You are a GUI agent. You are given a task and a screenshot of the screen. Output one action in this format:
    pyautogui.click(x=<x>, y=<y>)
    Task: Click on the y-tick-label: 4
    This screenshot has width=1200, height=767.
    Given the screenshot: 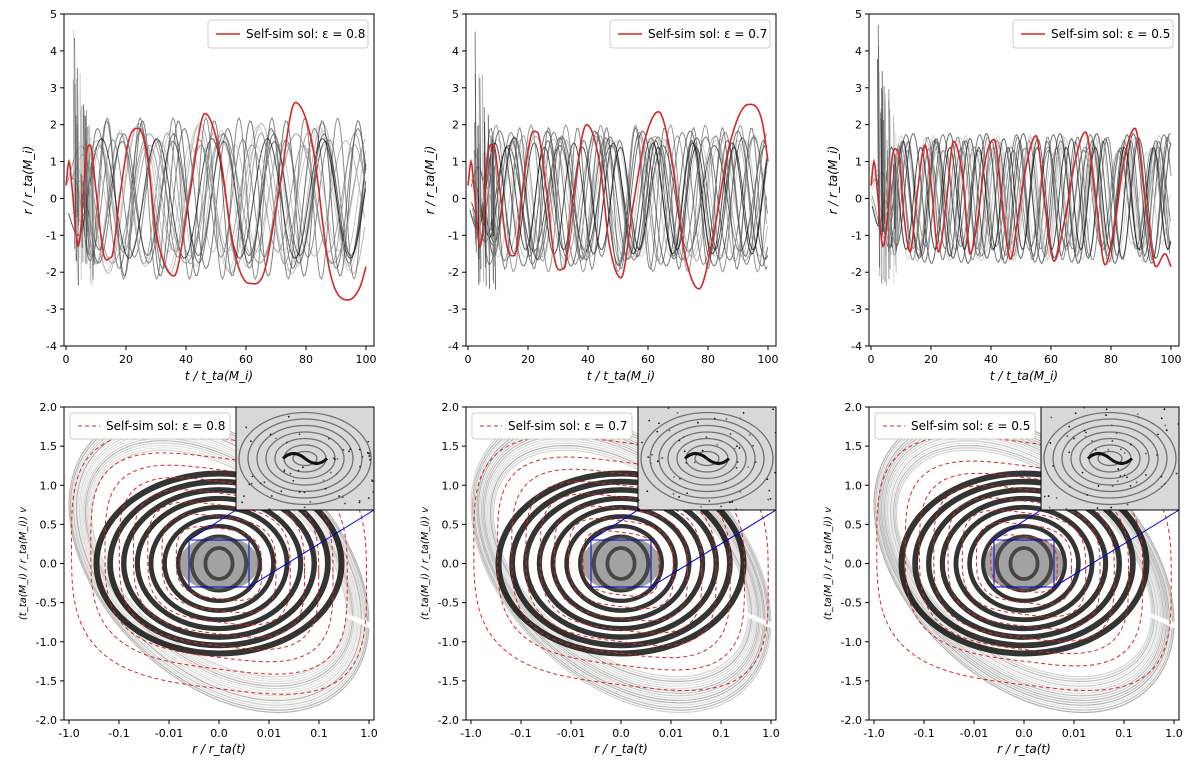 What is the action you would take?
    pyautogui.click(x=53, y=51)
    